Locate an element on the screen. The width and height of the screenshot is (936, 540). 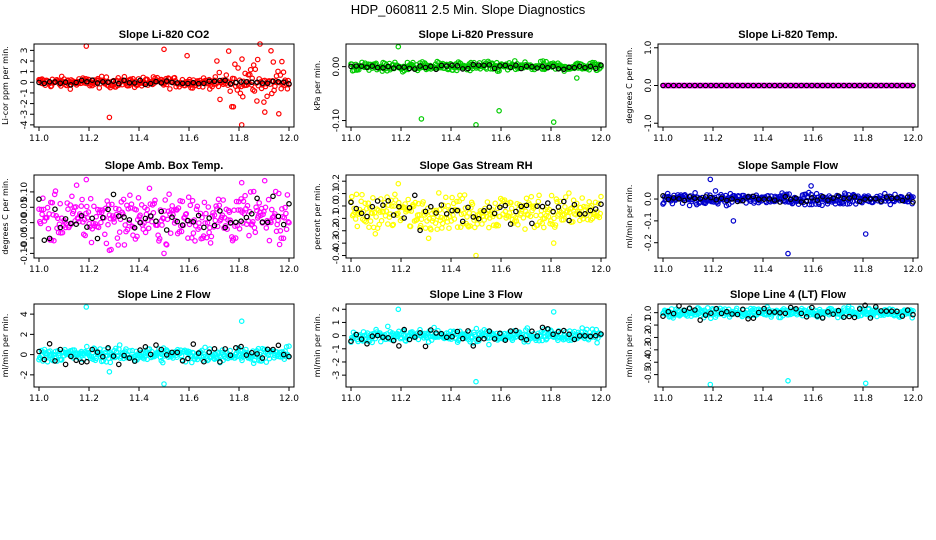
x-tick-label: 11.0 is located at coordinates (663, 270).